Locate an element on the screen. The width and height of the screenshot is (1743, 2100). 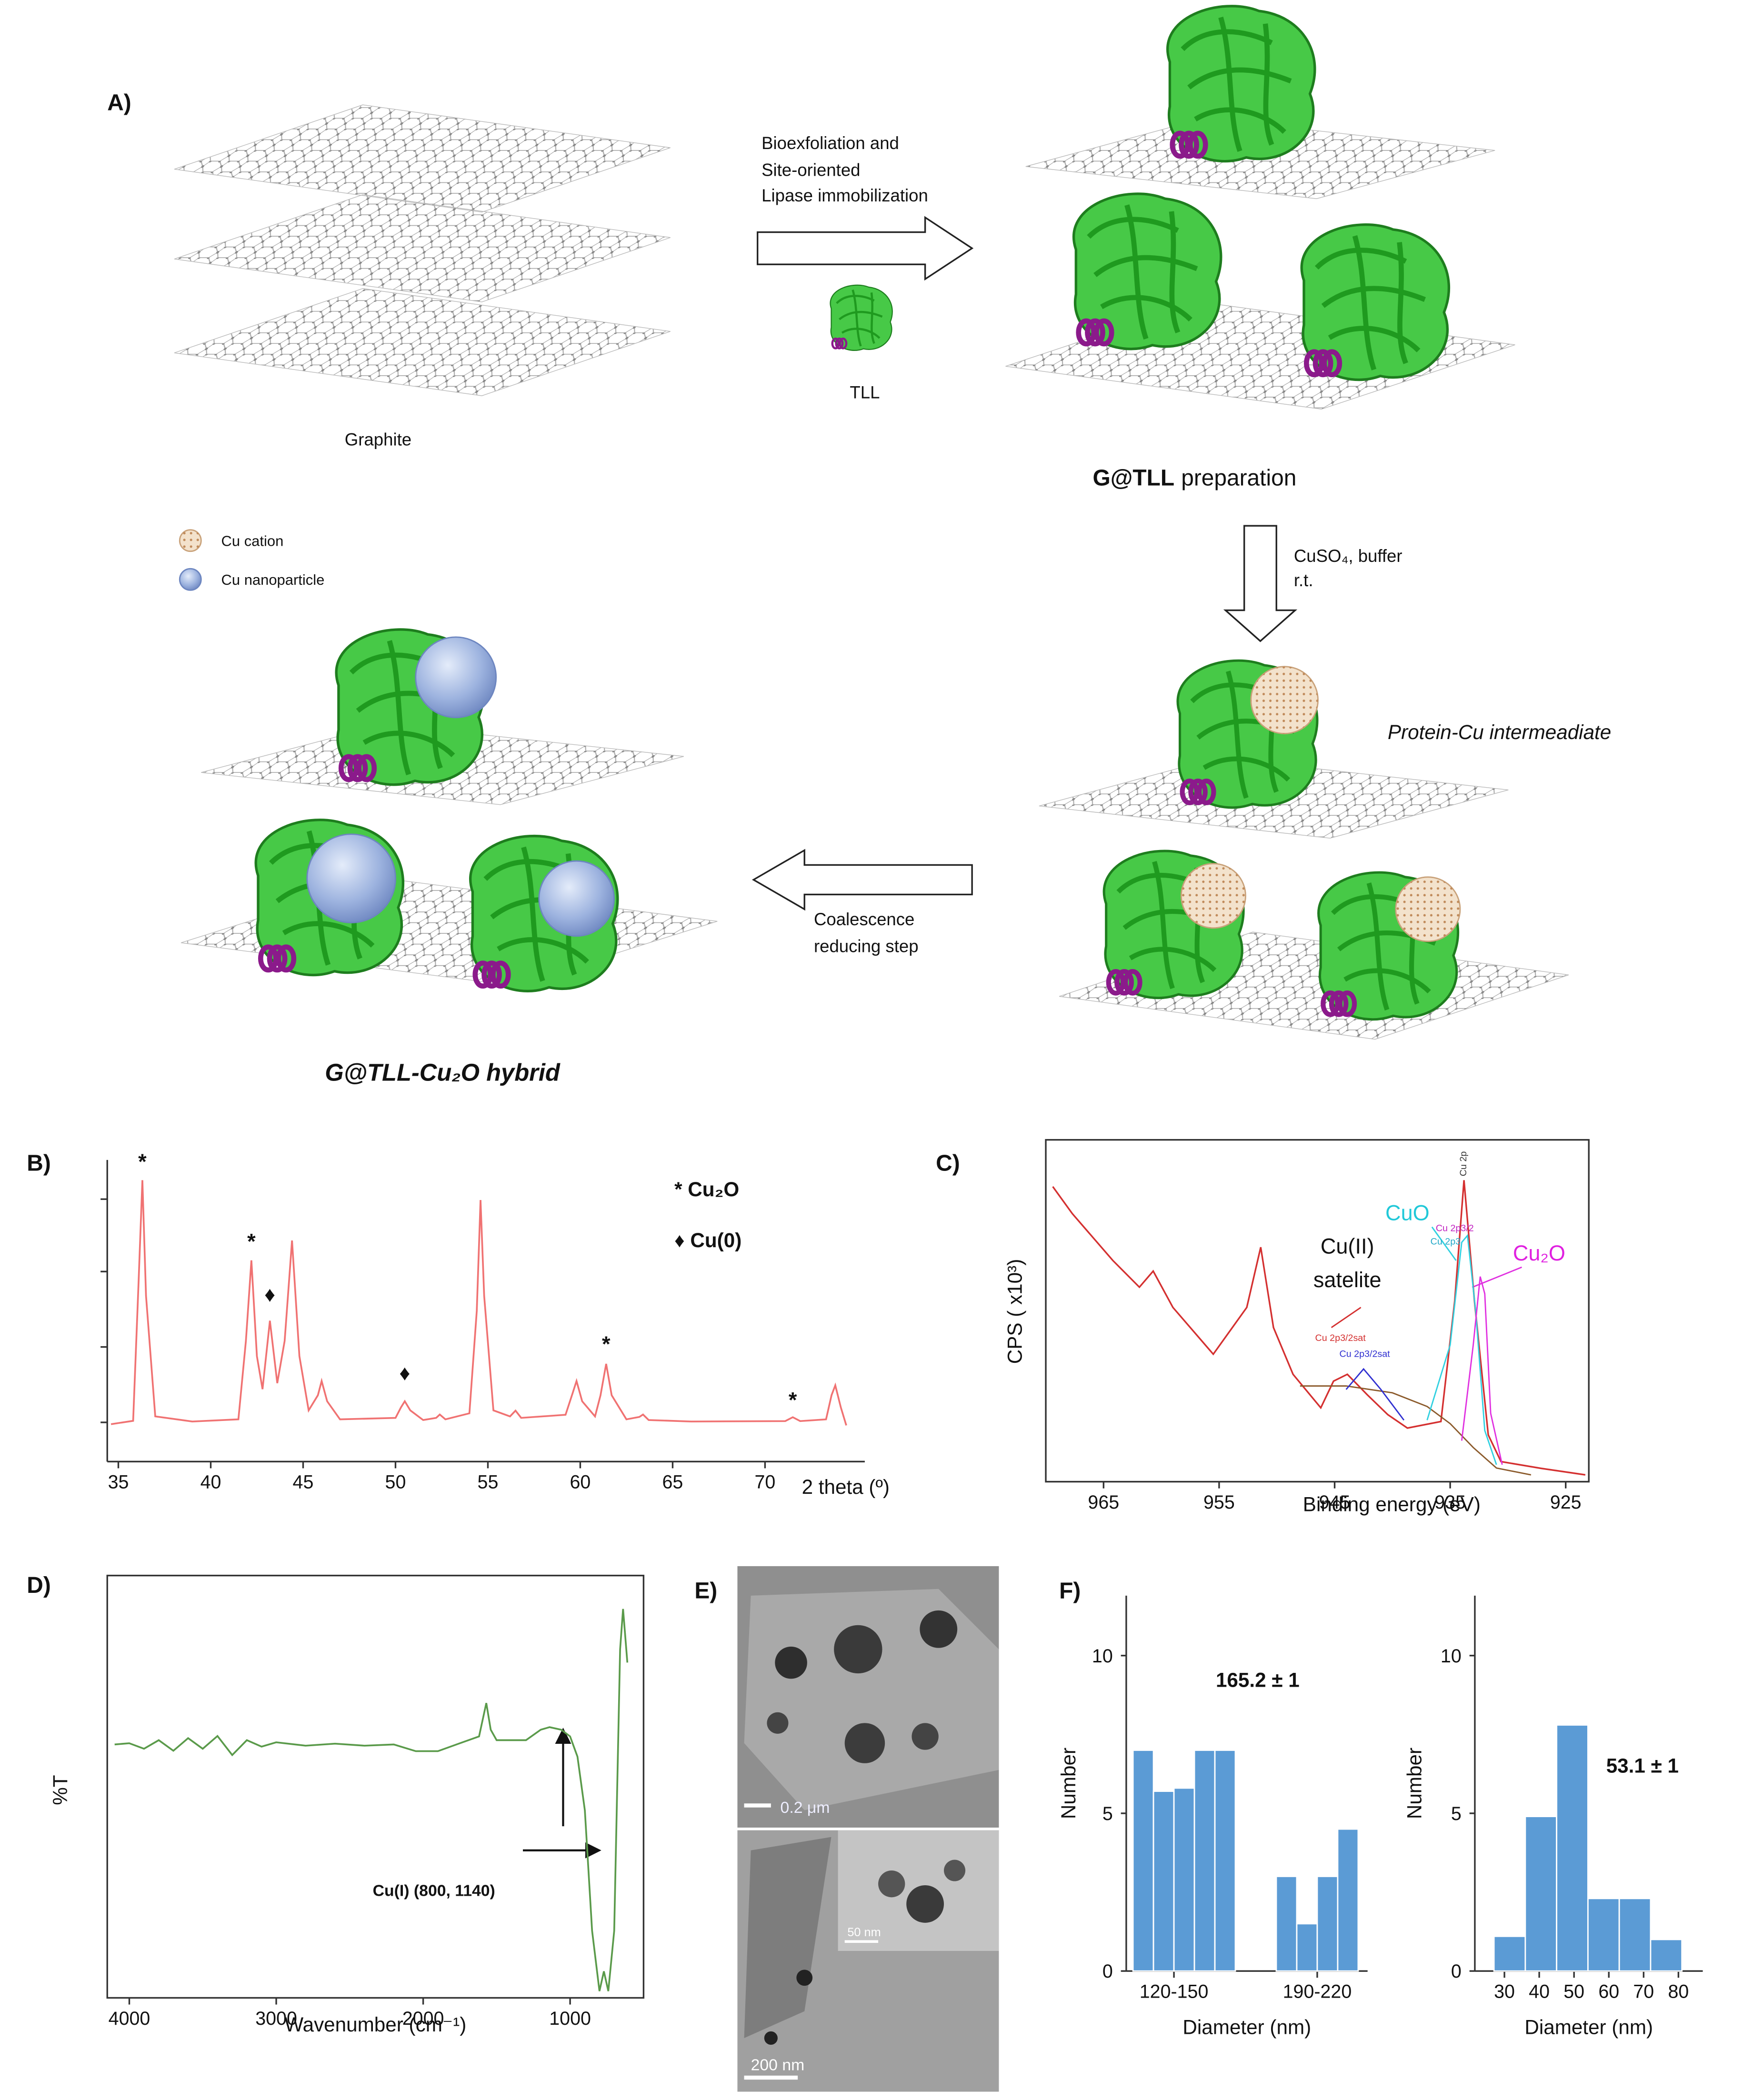
step-text: Coalescence is located at coordinates (864, 919).